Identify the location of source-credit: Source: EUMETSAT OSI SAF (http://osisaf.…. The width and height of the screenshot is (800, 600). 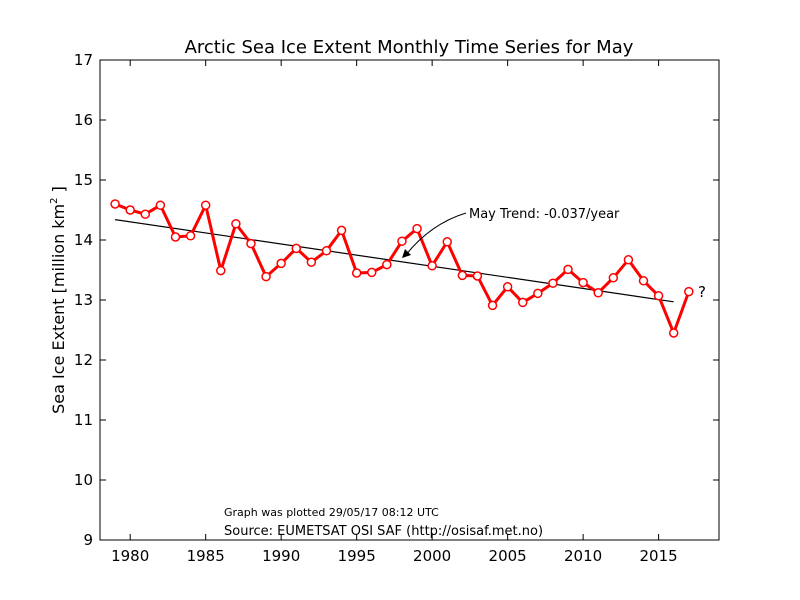
(383, 531).